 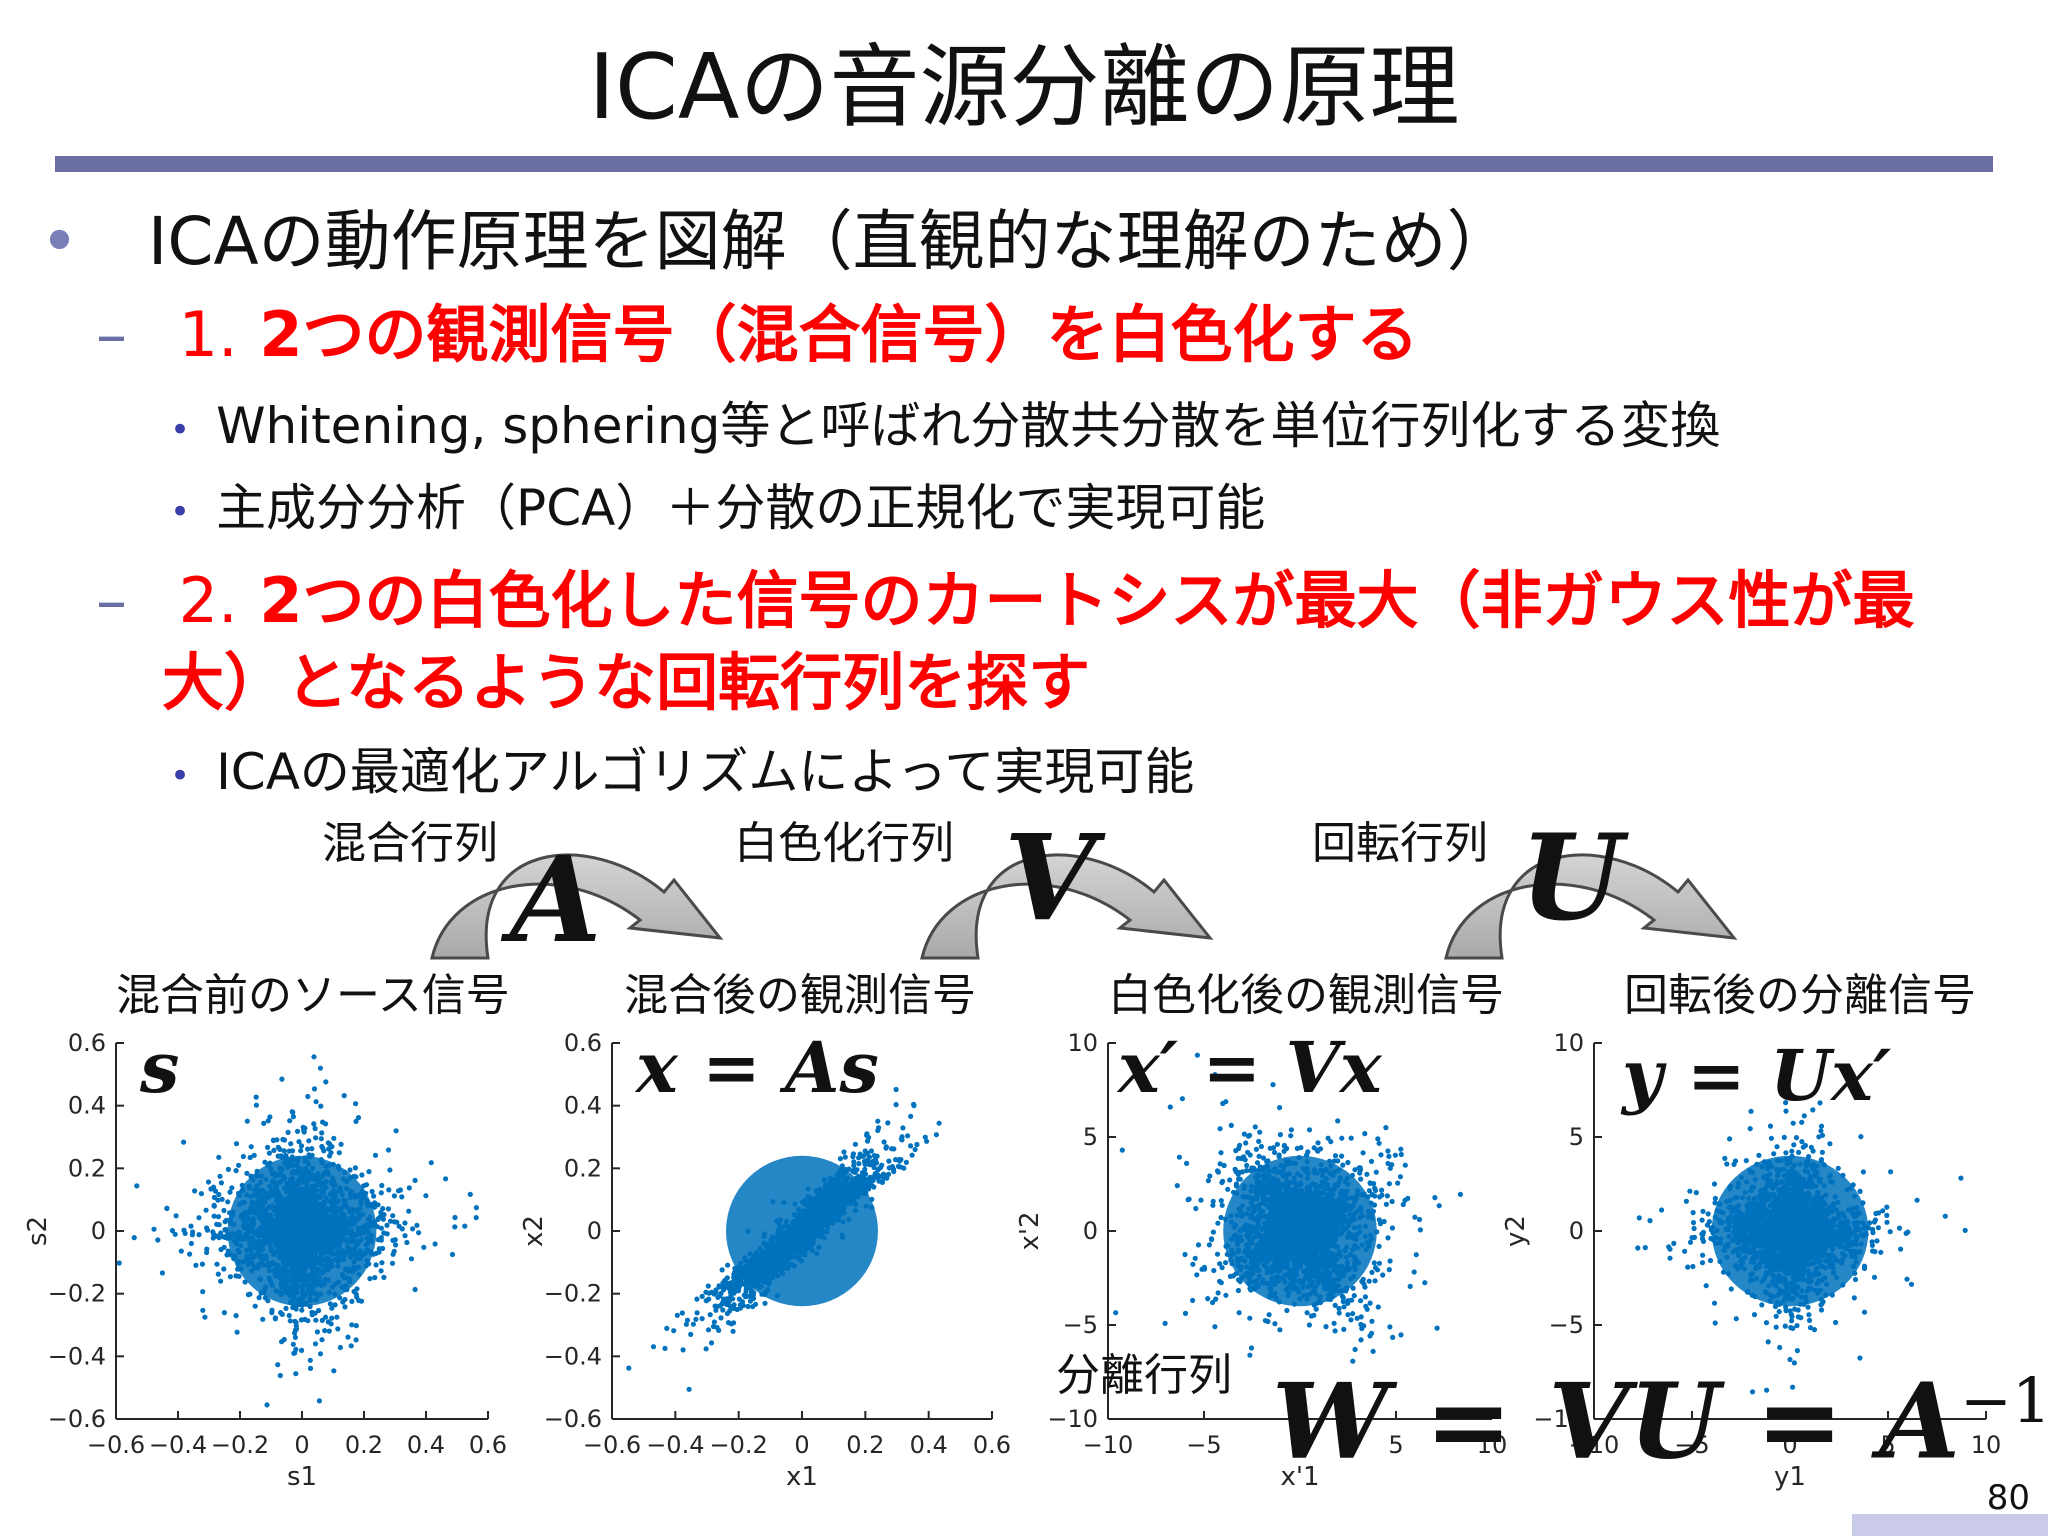 I want to click on bullet-step1-sub2: • 主成分分析（PCA）＋分散の正規化で実現可能, so click(x=717, y=510).